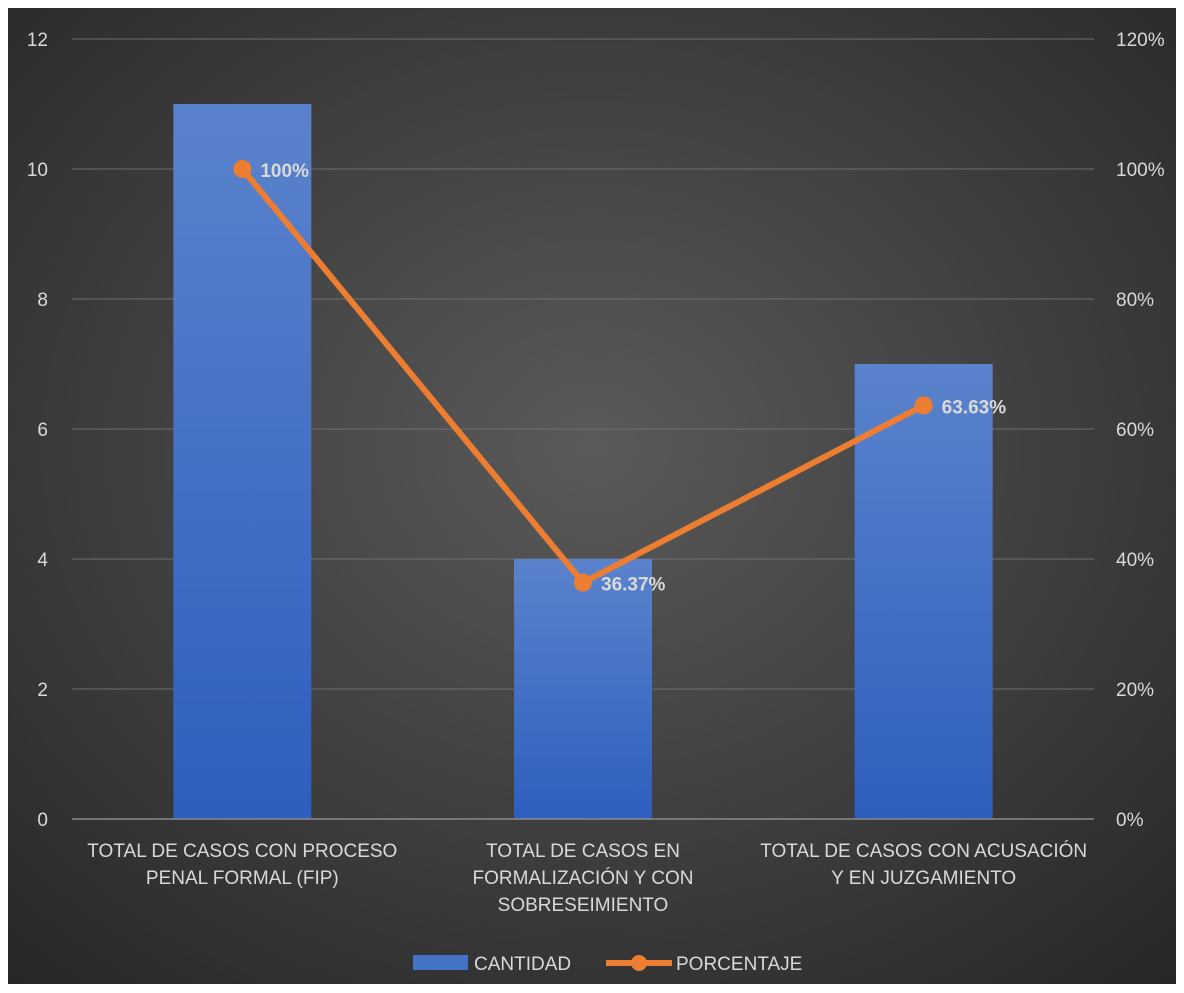 The height and width of the screenshot is (993, 1184). Describe the element at coordinates (37, 170) in the screenshot. I see `y-left-tick-label: 10` at that location.